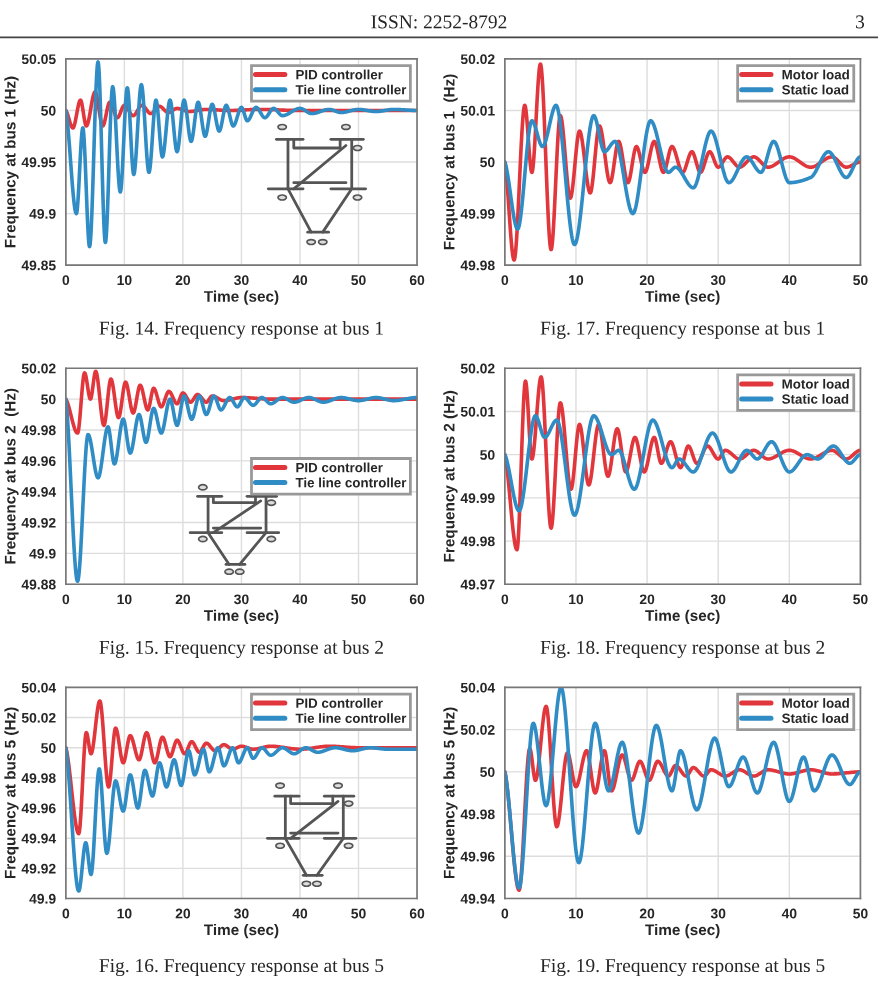 This screenshot has height=982, width=878. What do you see at coordinates (241, 330) in the screenshot?
I see `caption: Fig. 14. Frequency response at bus 1` at bounding box center [241, 330].